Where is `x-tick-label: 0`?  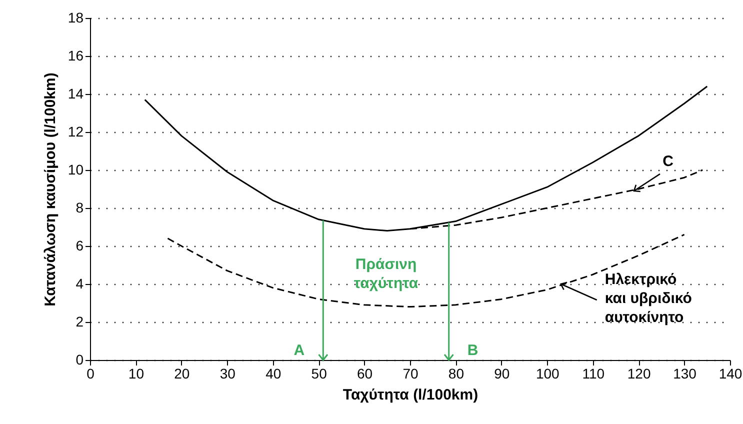 x-tick-label: 0 is located at coordinates (90, 374).